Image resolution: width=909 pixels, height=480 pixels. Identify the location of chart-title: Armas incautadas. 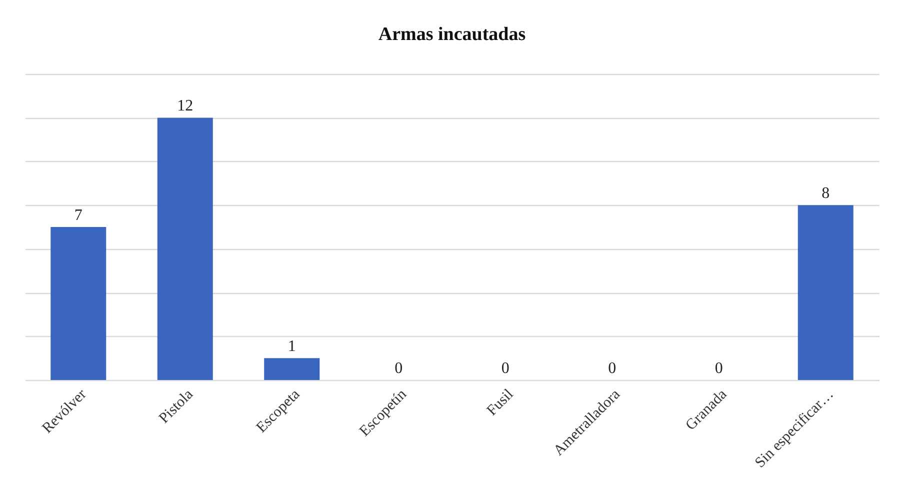
(452, 34).